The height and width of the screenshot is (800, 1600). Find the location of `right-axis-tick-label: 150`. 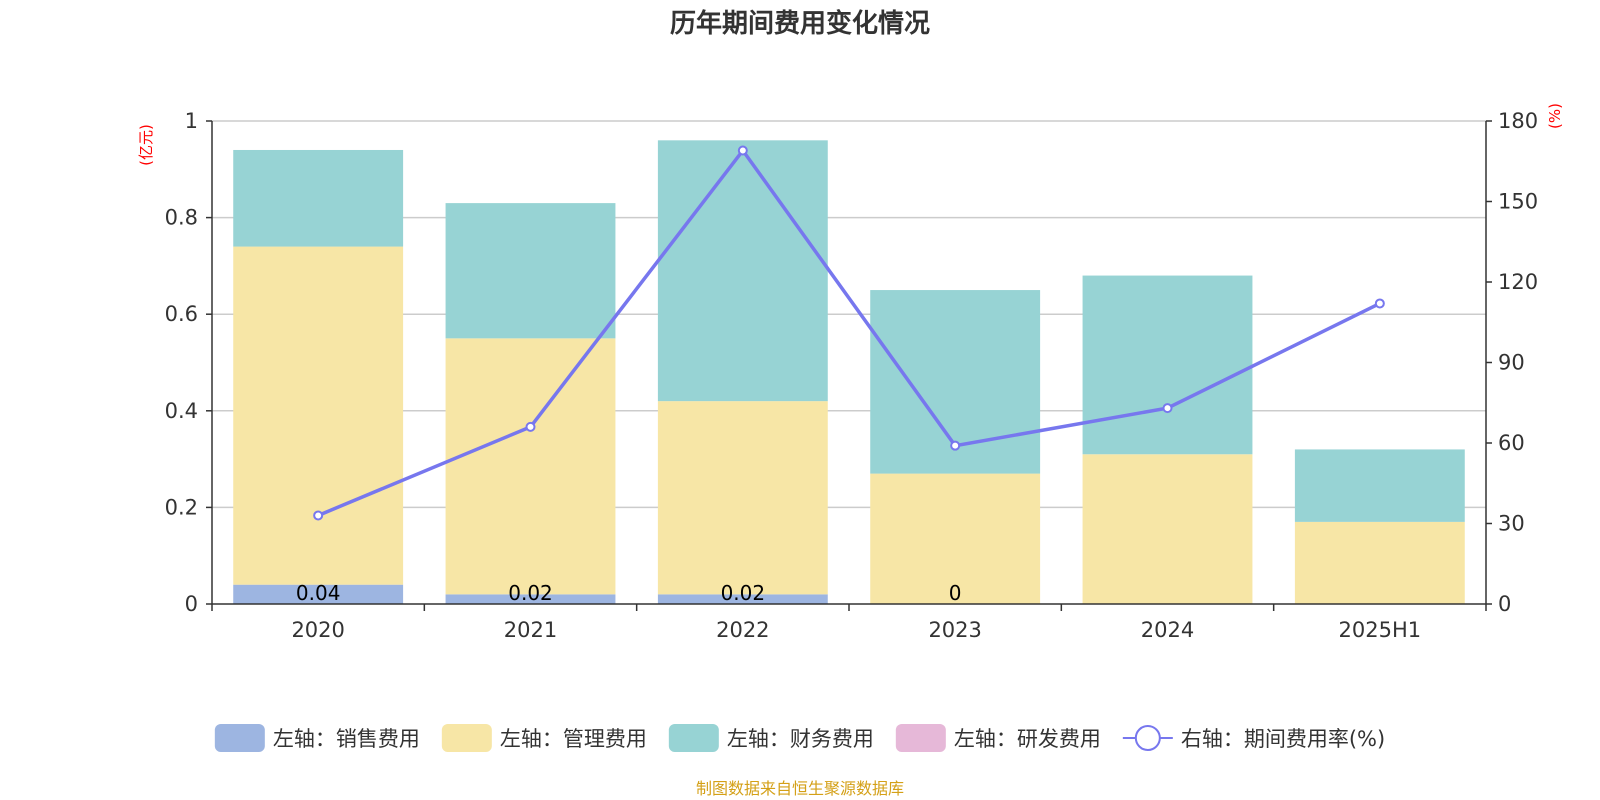

right-axis-tick-label: 150 is located at coordinates (1518, 202).